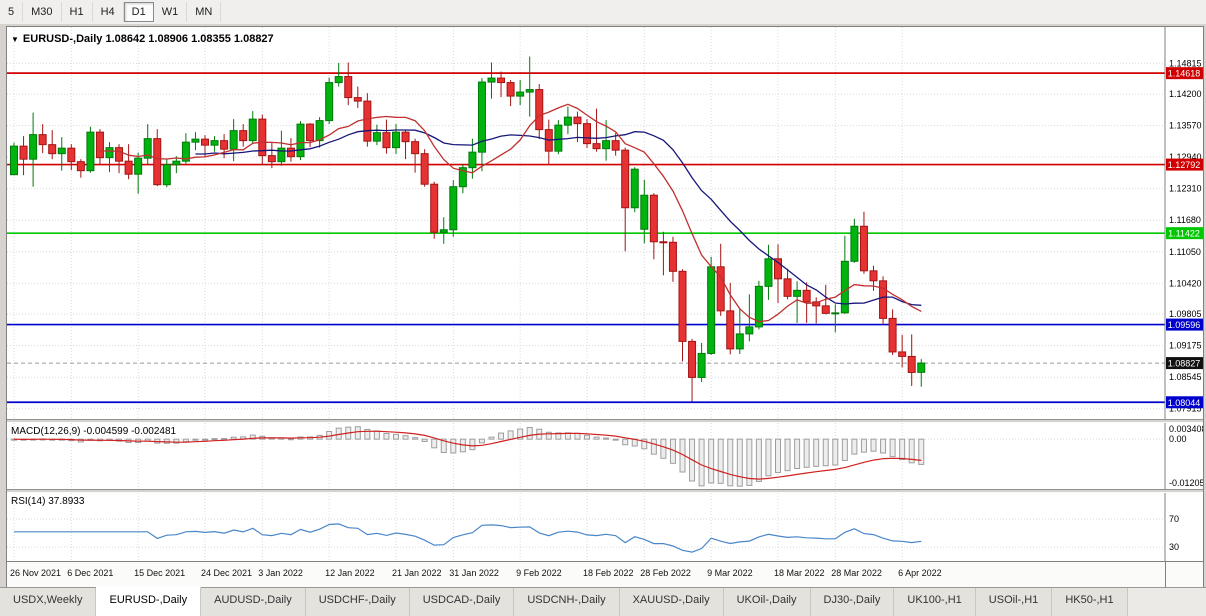 The width and height of the screenshot is (1206, 616). I want to click on chart-tab-usdcnh-daily: USDCNH-,Daily, so click(567, 602).